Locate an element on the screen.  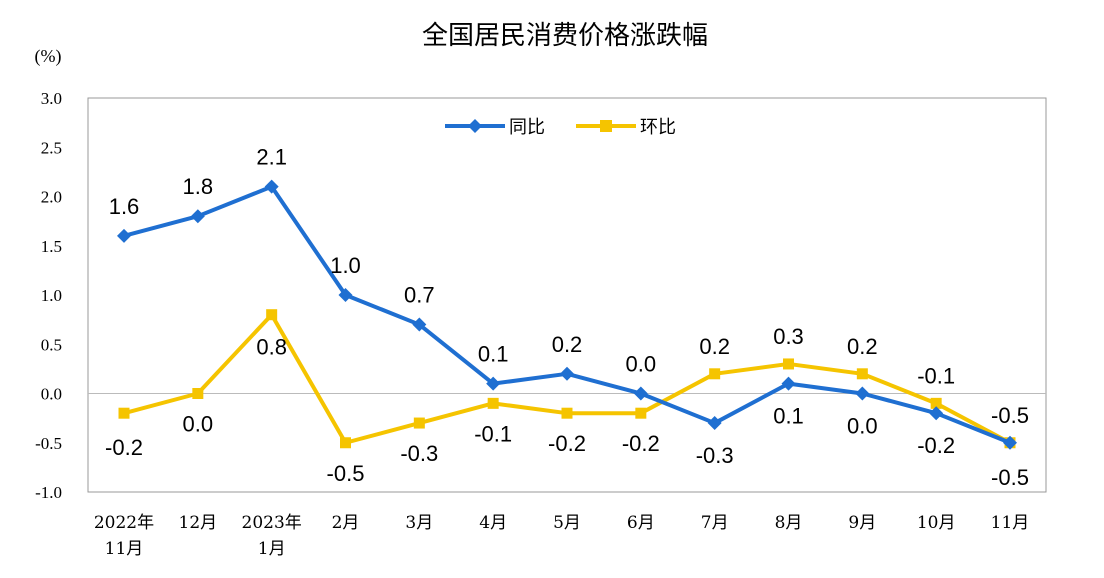
y-tick-label: 3.0 is located at coordinates (51, 98).